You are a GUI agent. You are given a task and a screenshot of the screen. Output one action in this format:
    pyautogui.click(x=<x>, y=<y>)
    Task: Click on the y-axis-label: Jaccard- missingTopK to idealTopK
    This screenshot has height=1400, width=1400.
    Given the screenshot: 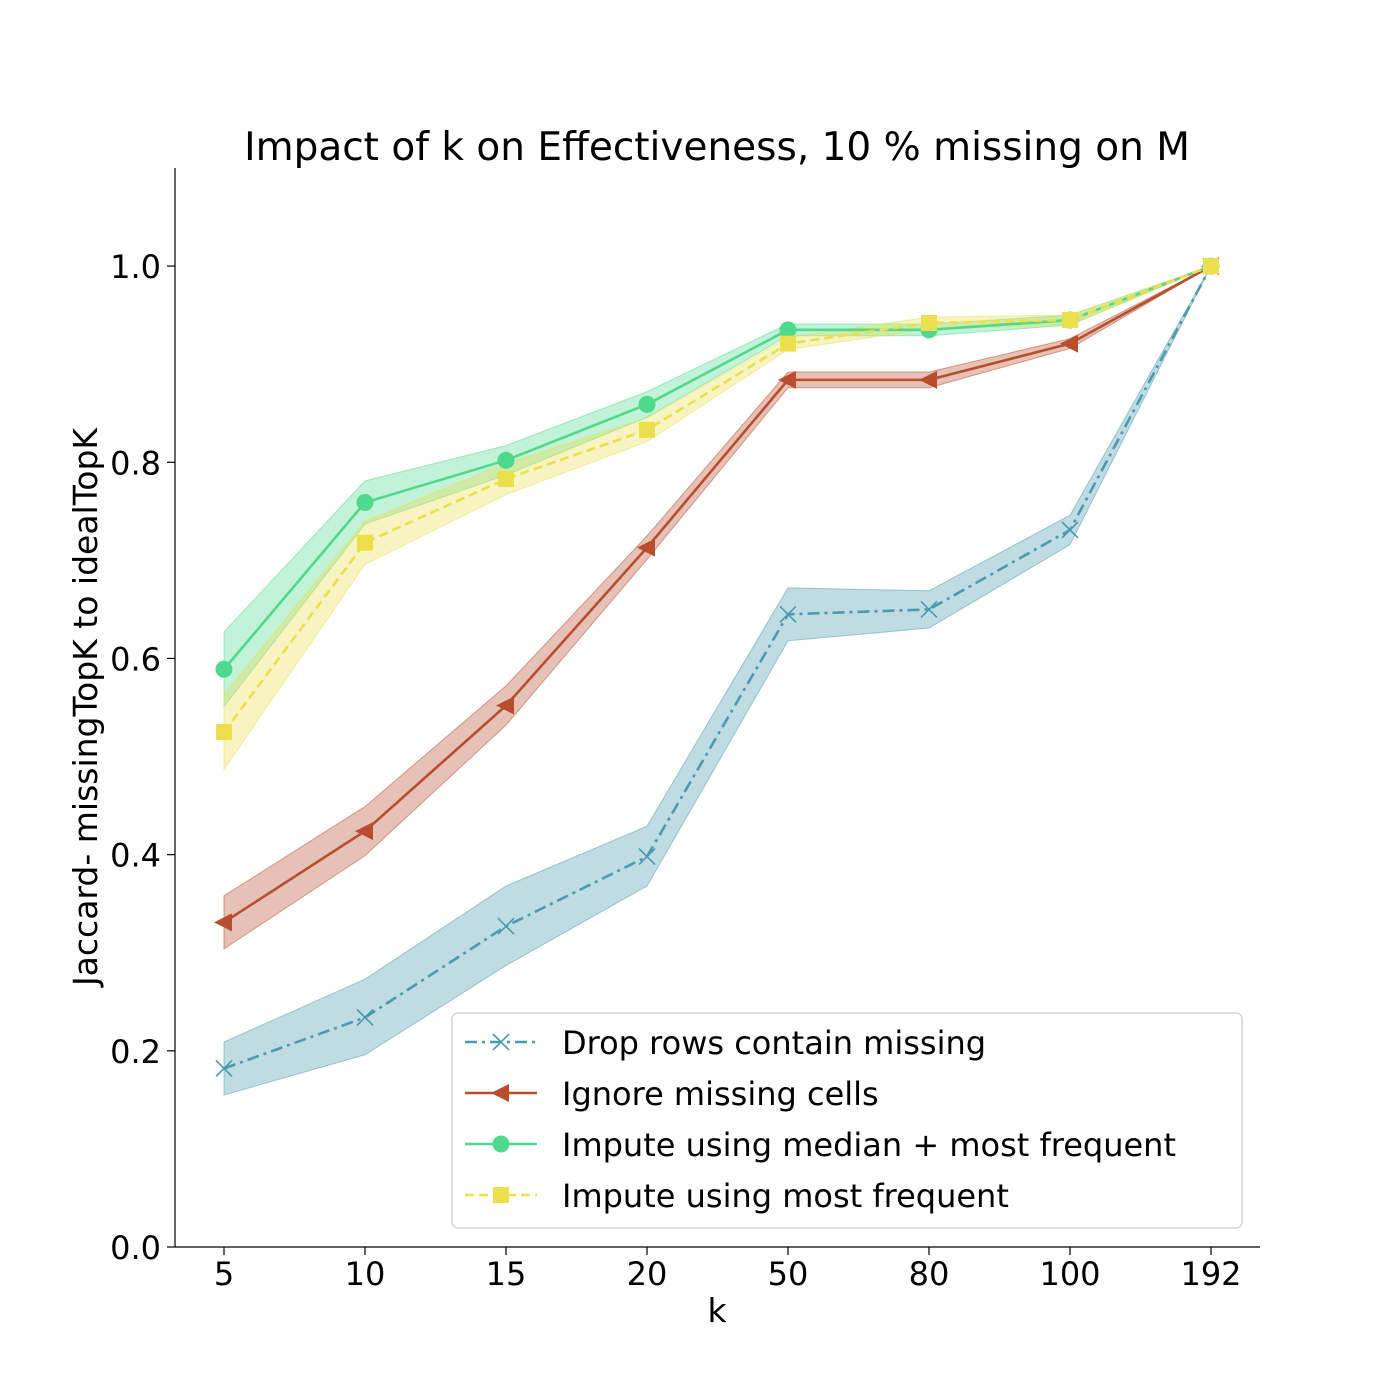 What is the action you would take?
    pyautogui.click(x=85, y=707)
    